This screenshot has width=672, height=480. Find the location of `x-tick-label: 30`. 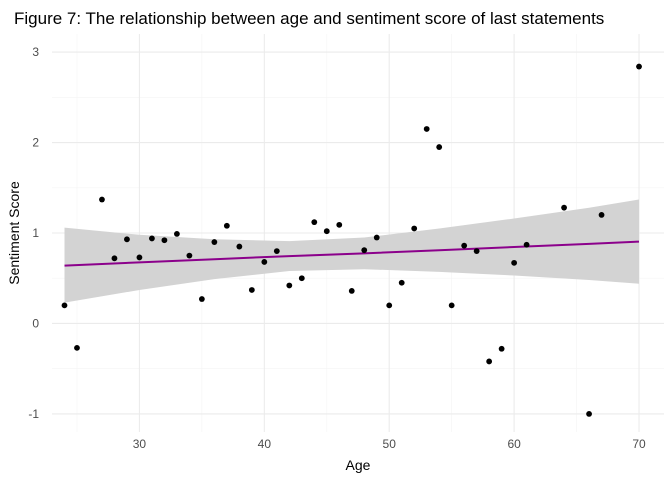

x-tick-label: 30 is located at coordinates (140, 444).